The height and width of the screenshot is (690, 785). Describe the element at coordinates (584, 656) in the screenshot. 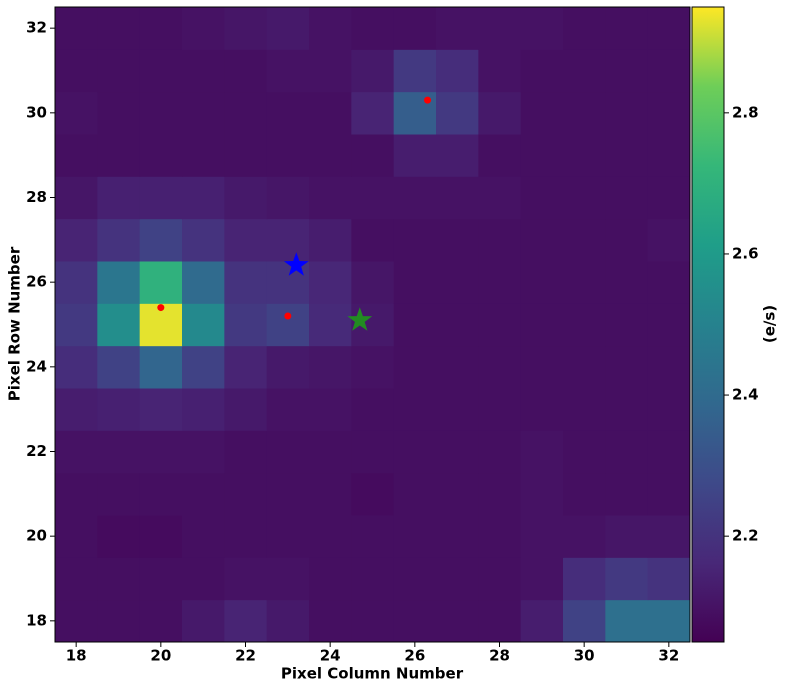

I see `x-tick-label: 30` at that location.